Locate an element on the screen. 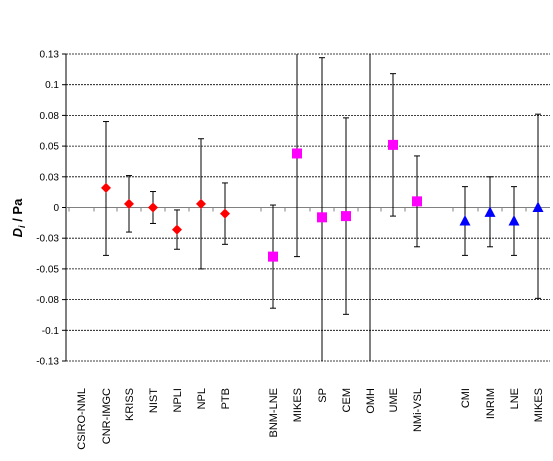 The width and height of the screenshot is (553, 461). x-tick-label: LNE is located at coordinates (515, 398).